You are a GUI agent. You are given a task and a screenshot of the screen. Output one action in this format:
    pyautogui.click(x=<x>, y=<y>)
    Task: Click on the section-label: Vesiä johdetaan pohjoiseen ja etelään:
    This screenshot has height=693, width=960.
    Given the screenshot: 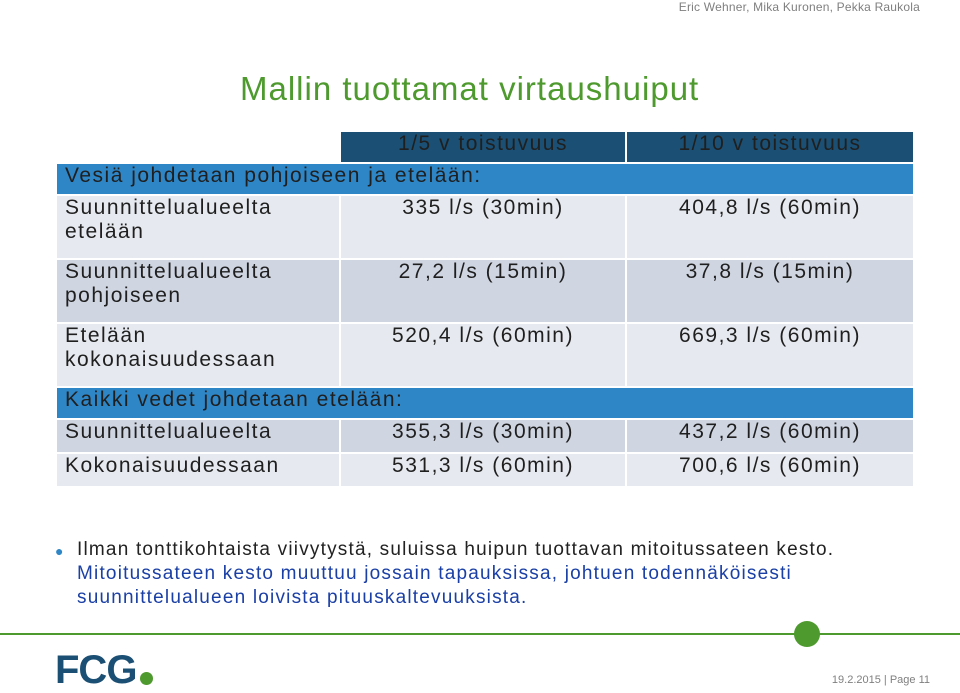 What is the action you would take?
    pyautogui.click(x=485, y=179)
    